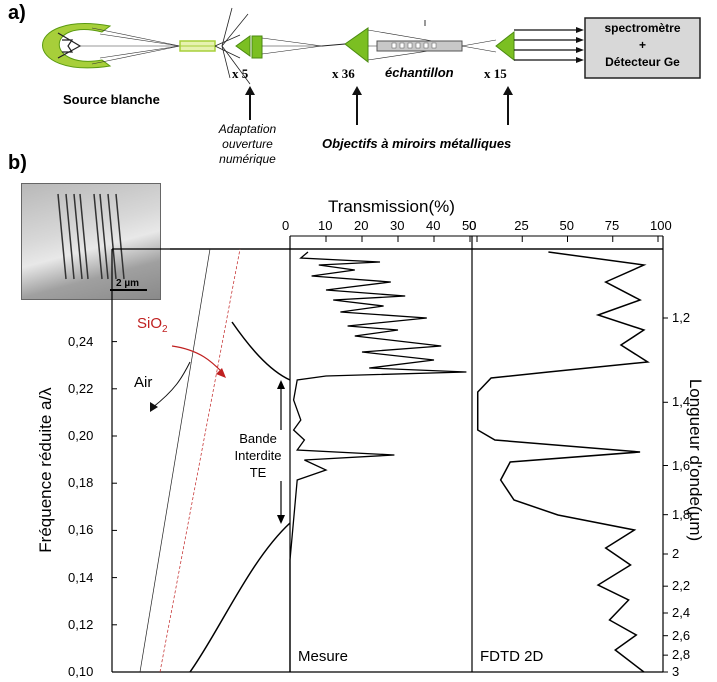 This screenshot has height=682, width=717. Describe the element at coordinates (681, 402) in the screenshot. I see `right-tick-label: 1,4` at that location.